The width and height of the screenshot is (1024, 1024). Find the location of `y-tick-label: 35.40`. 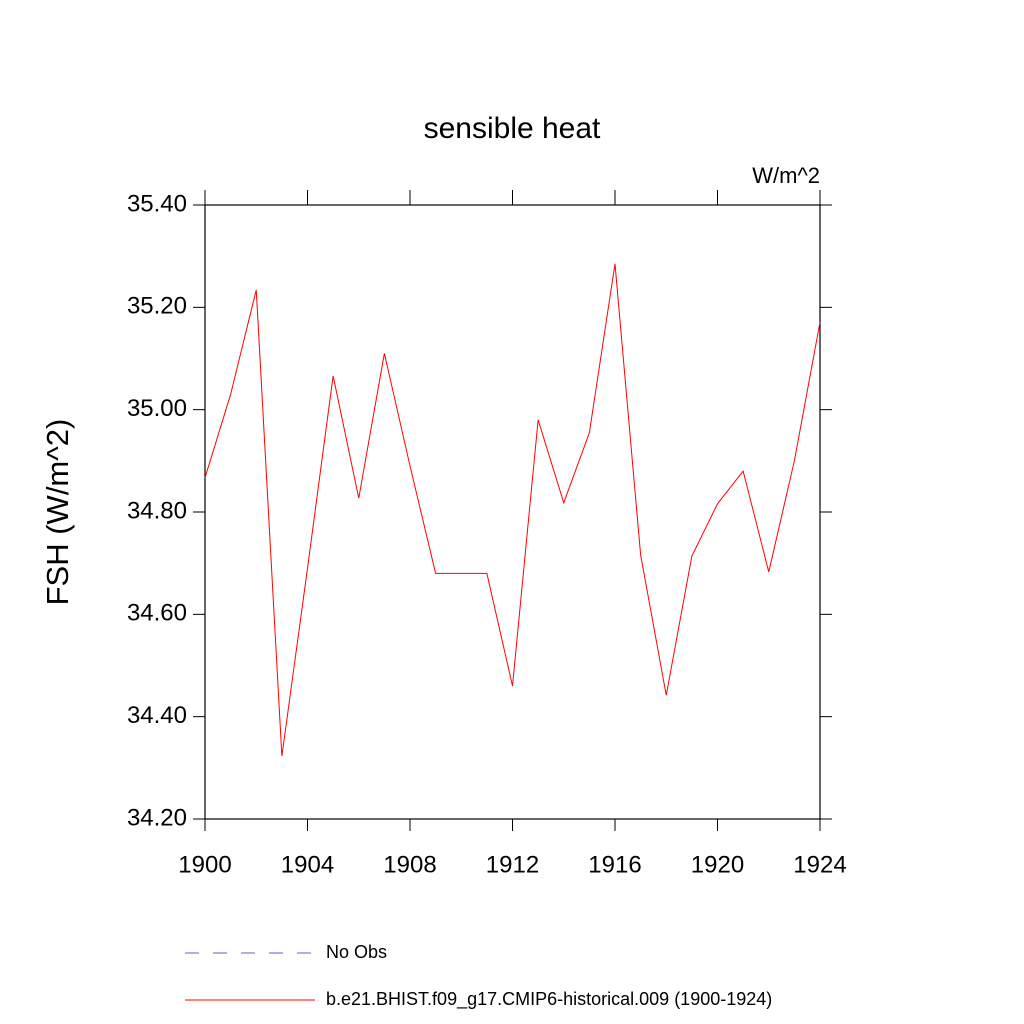

y-tick-label: 35.40 is located at coordinates (157, 203).